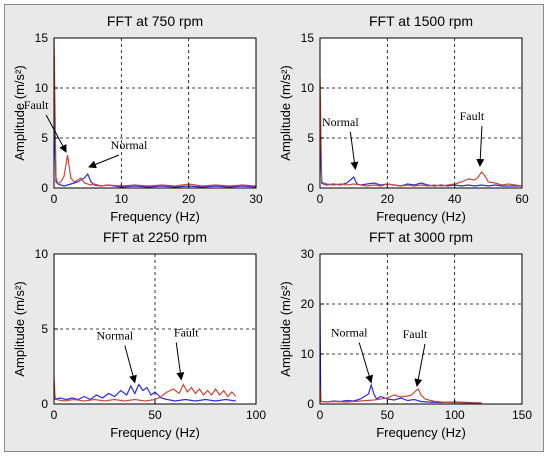 The image size is (550, 458). What do you see at coordinates (155, 237) in the screenshot?
I see `chart-title: FFT at 2250 rpm` at bounding box center [155, 237].